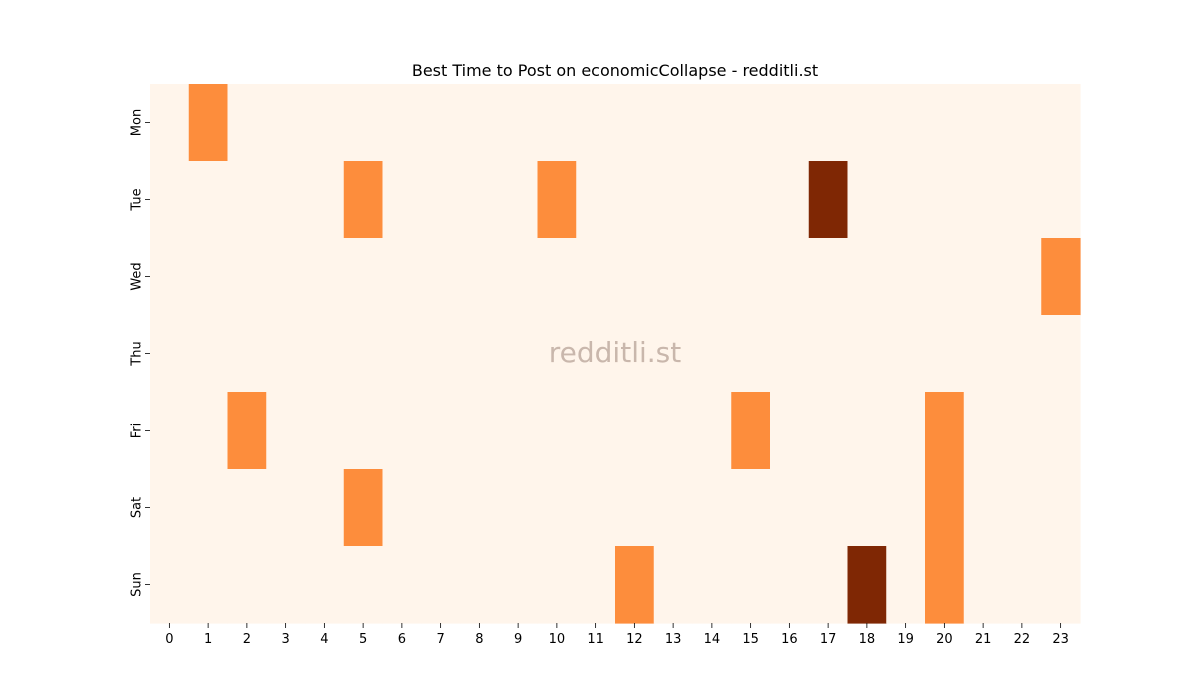 The image size is (1200, 700). I want to click on x-tick-label: 8, so click(479, 639).